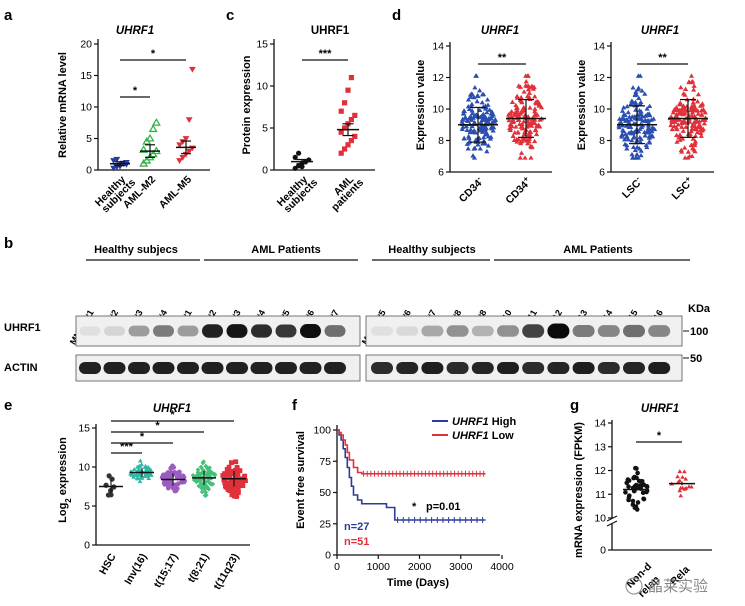  I want to click on blot-right-group-aml: AML Patients, so click(597, 250).